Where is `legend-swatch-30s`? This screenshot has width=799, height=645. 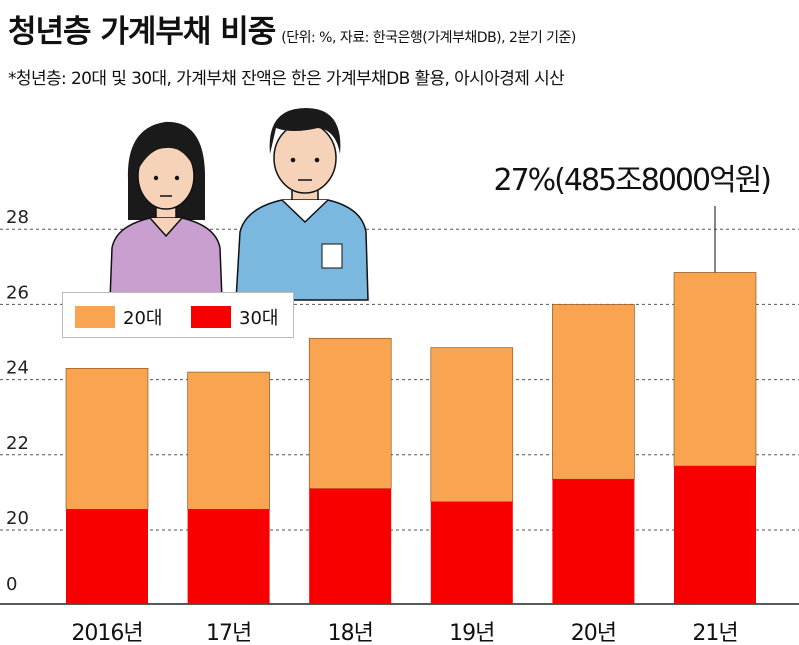
legend-swatch-30s is located at coordinates (211, 317).